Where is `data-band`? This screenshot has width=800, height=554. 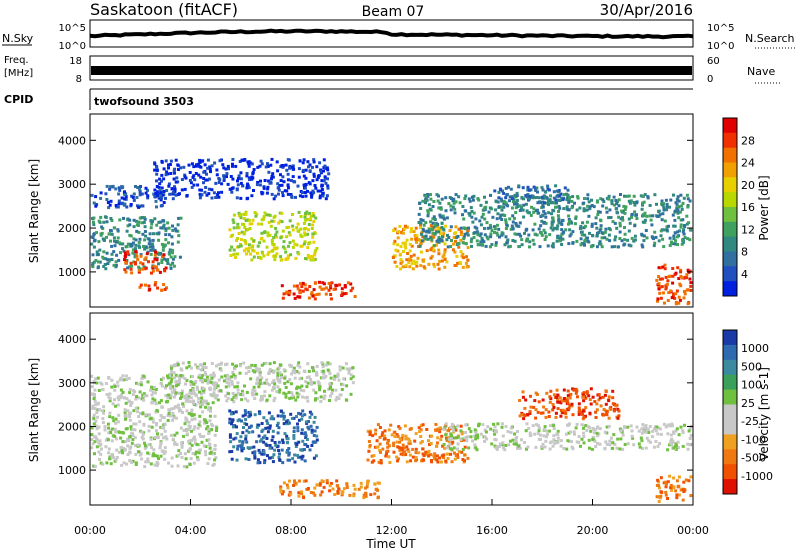 data-band is located at coordinates (569, 404).